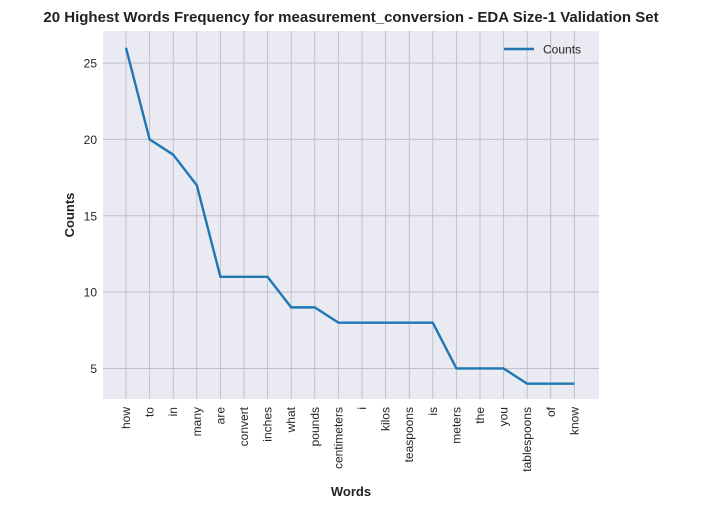  I want to click on y-tick-labels: 5 10 15 20 25, so click(91, 216).